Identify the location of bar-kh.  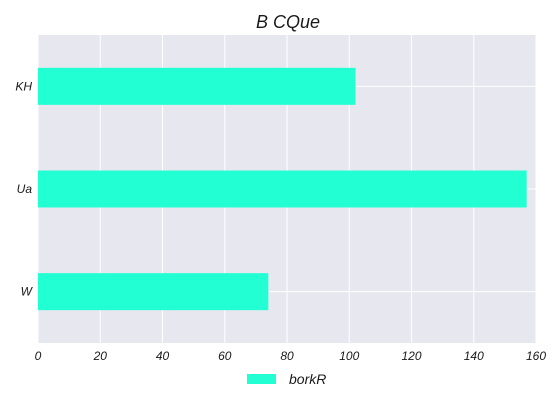
(197, 86).